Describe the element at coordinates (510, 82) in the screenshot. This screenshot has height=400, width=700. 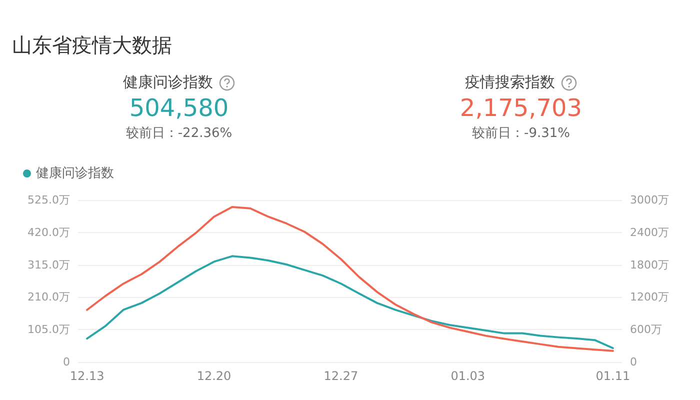
I see `text: 疫情搜索指数` at that location.